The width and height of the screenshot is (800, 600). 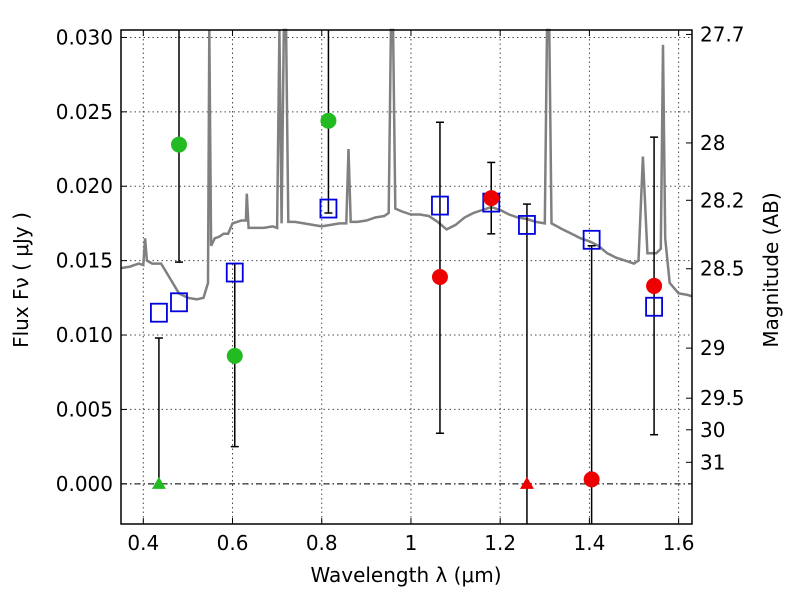 What do you see at coordinates (771, 269) in the screenshot?
I see `magnitude-axis-label: Magnitude (AB)` at bounding box center [771, 269].